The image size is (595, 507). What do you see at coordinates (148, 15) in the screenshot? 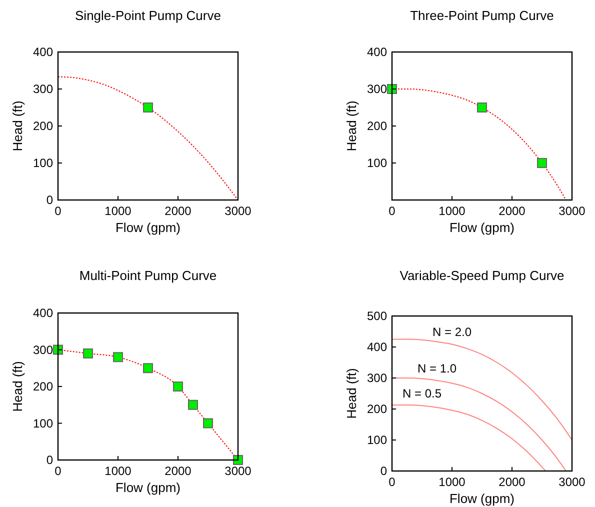
I see `chart-title: Single-Point Pump Curve` at bounding box center [148, 15].